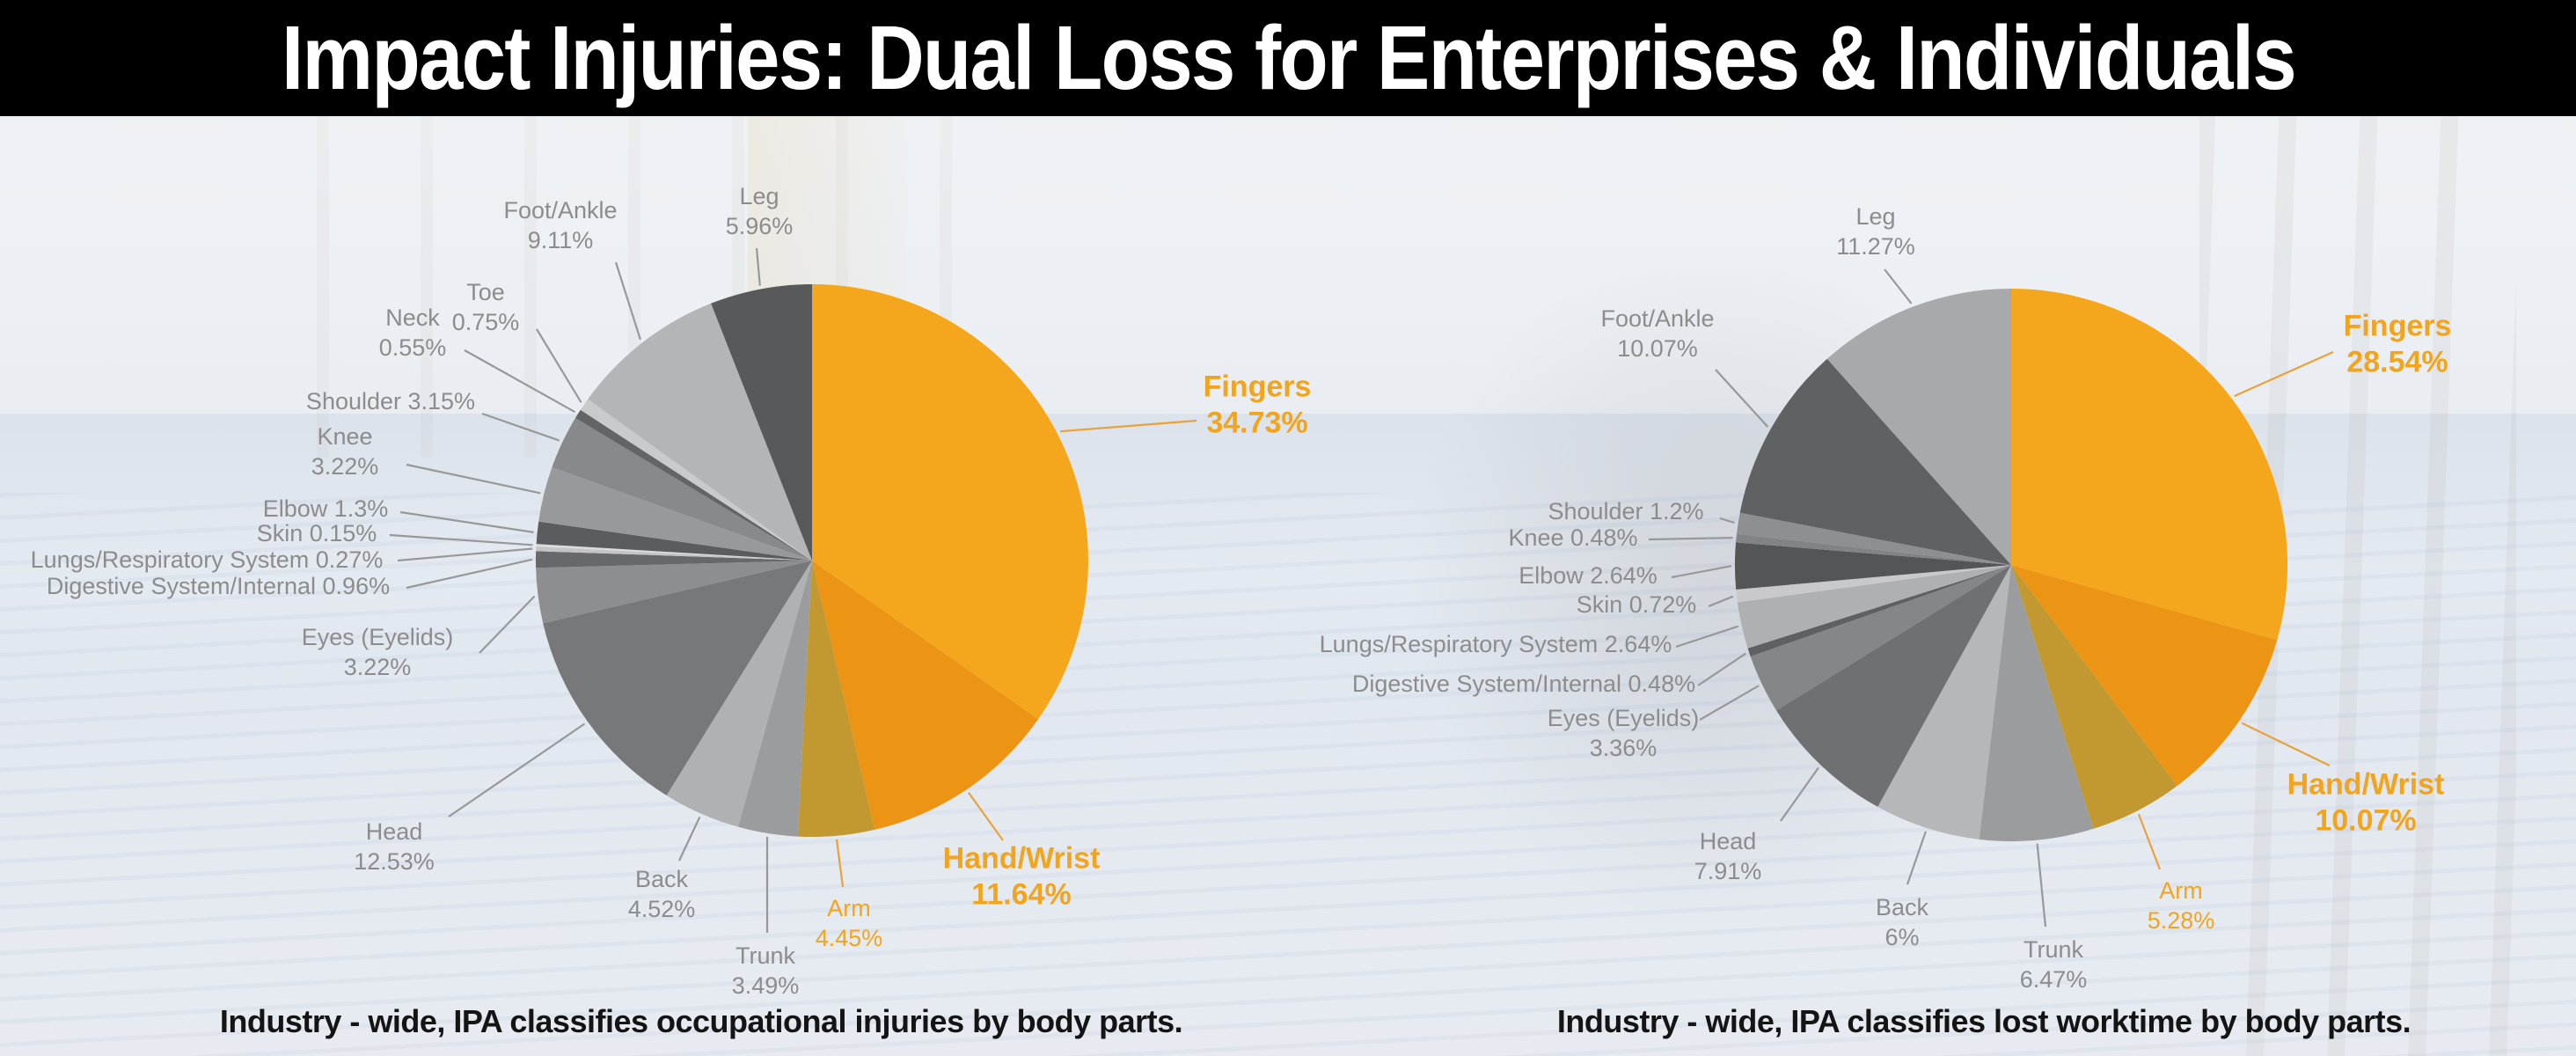 This screenshot has height=1056, width=2576. I want to click on chart2-leader-elbow, so click(1701, 572).